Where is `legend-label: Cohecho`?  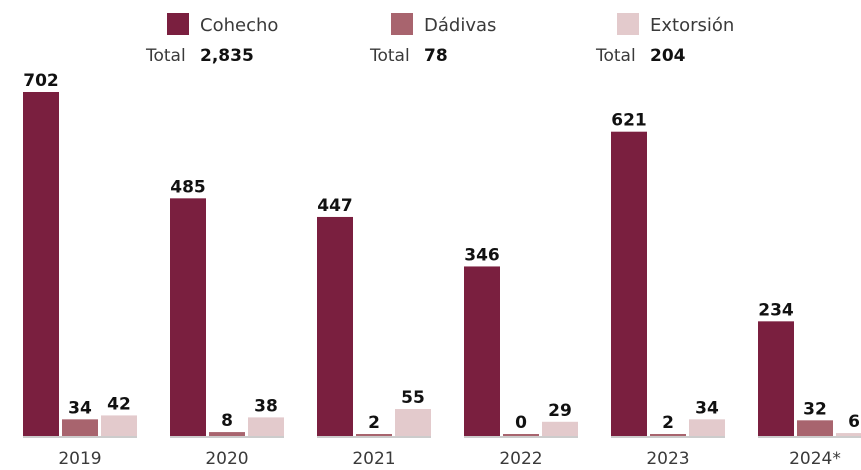 legend-label: Cohecho is located at coordinates (239, 25).